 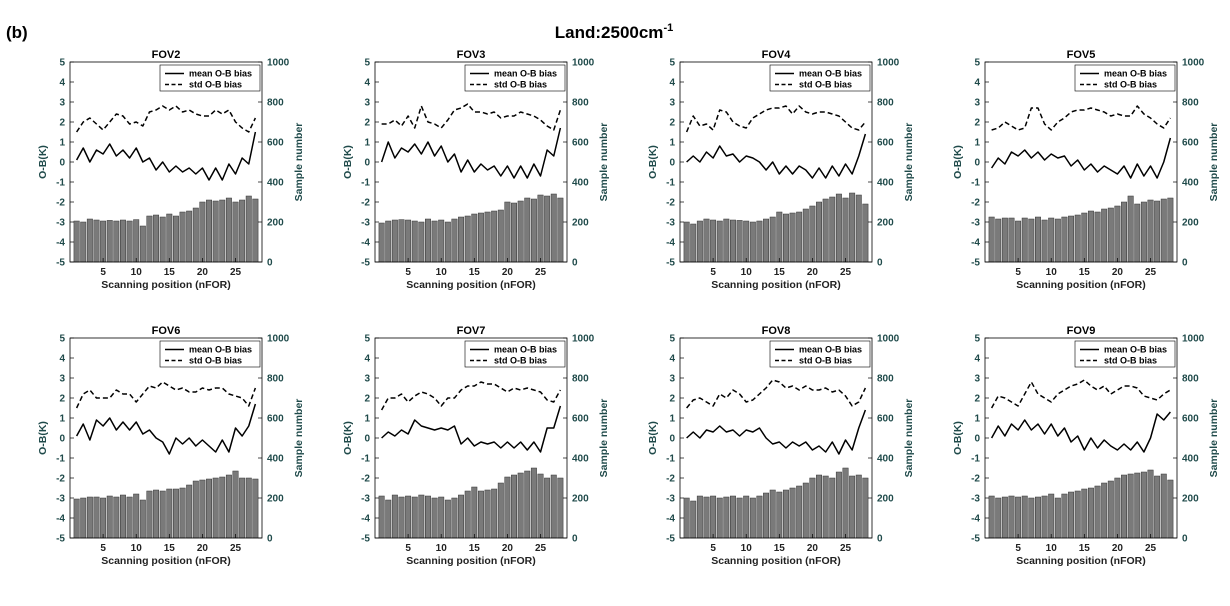 What do you see at coordinates (270, 539) in the screenshot?
I see `y2-tick-label: 0` at bounding box center [270, 539].